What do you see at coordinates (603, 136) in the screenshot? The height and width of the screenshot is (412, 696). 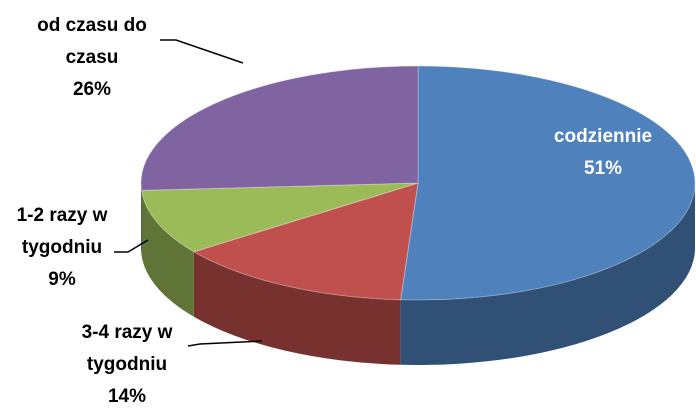 I see `category-label: codziennie` at bounding box center [603, 136].